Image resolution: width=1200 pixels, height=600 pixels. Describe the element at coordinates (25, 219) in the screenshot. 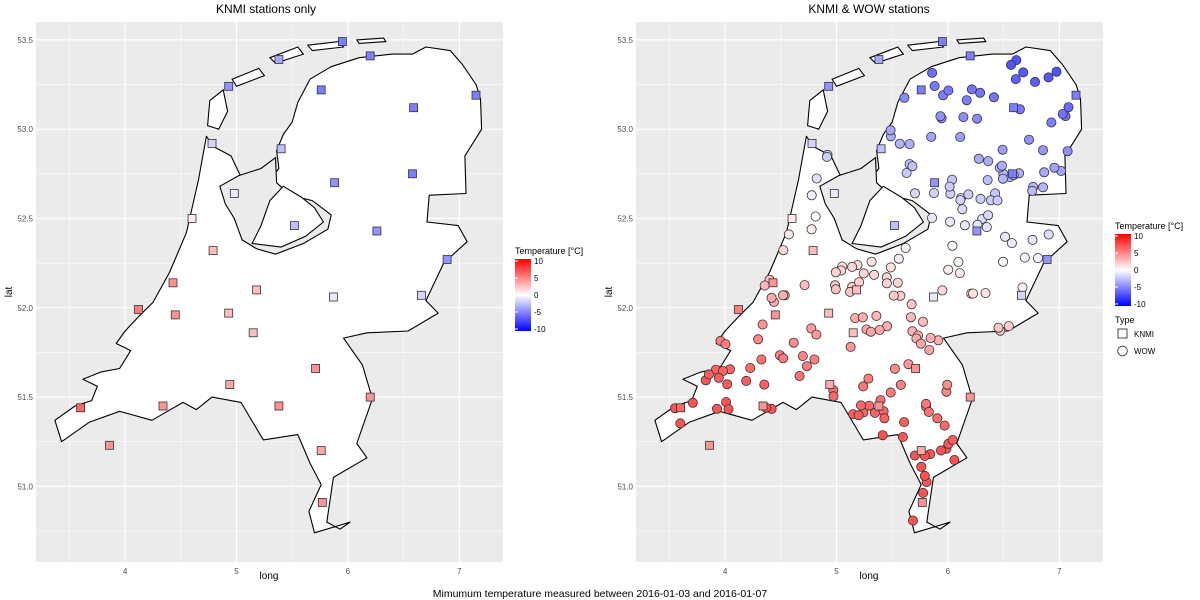

I see `y-tick-label: 52.5` at that location.